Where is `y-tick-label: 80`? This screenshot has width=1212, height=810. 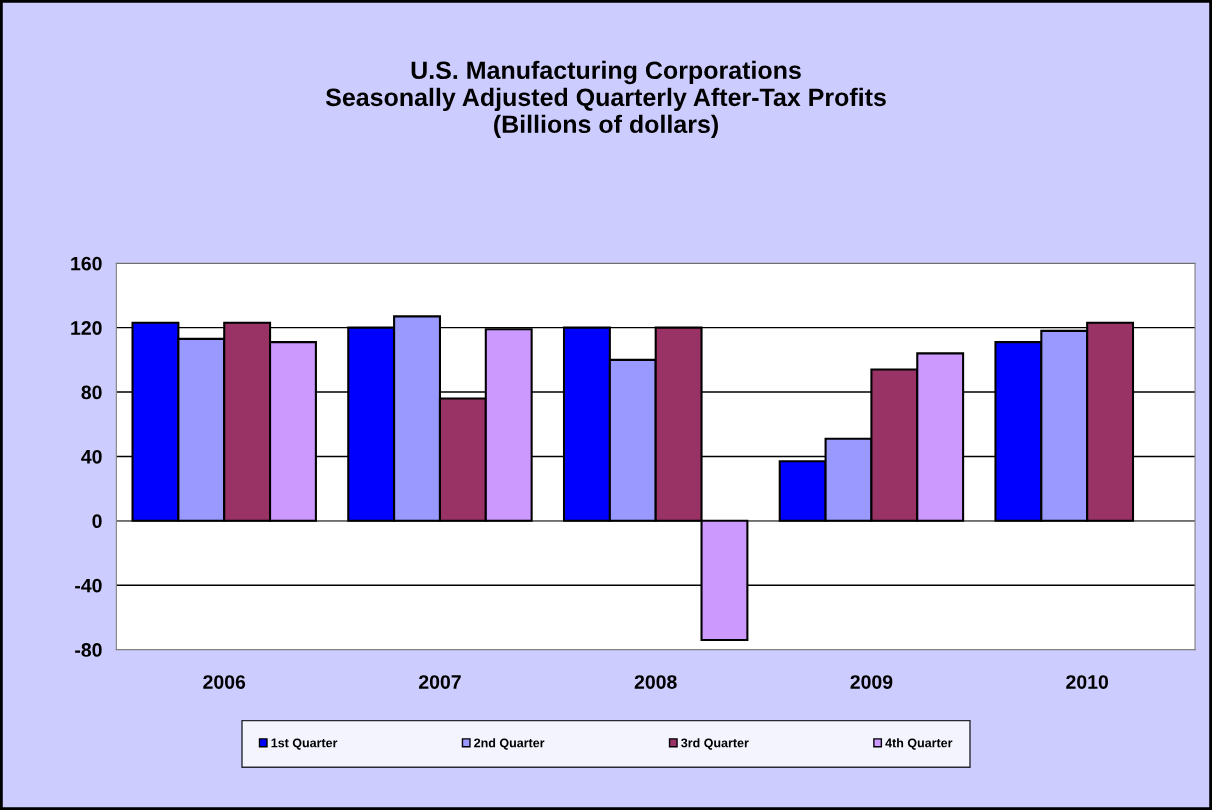 y-tick-label: 80 is located at coordinates (91, 392).